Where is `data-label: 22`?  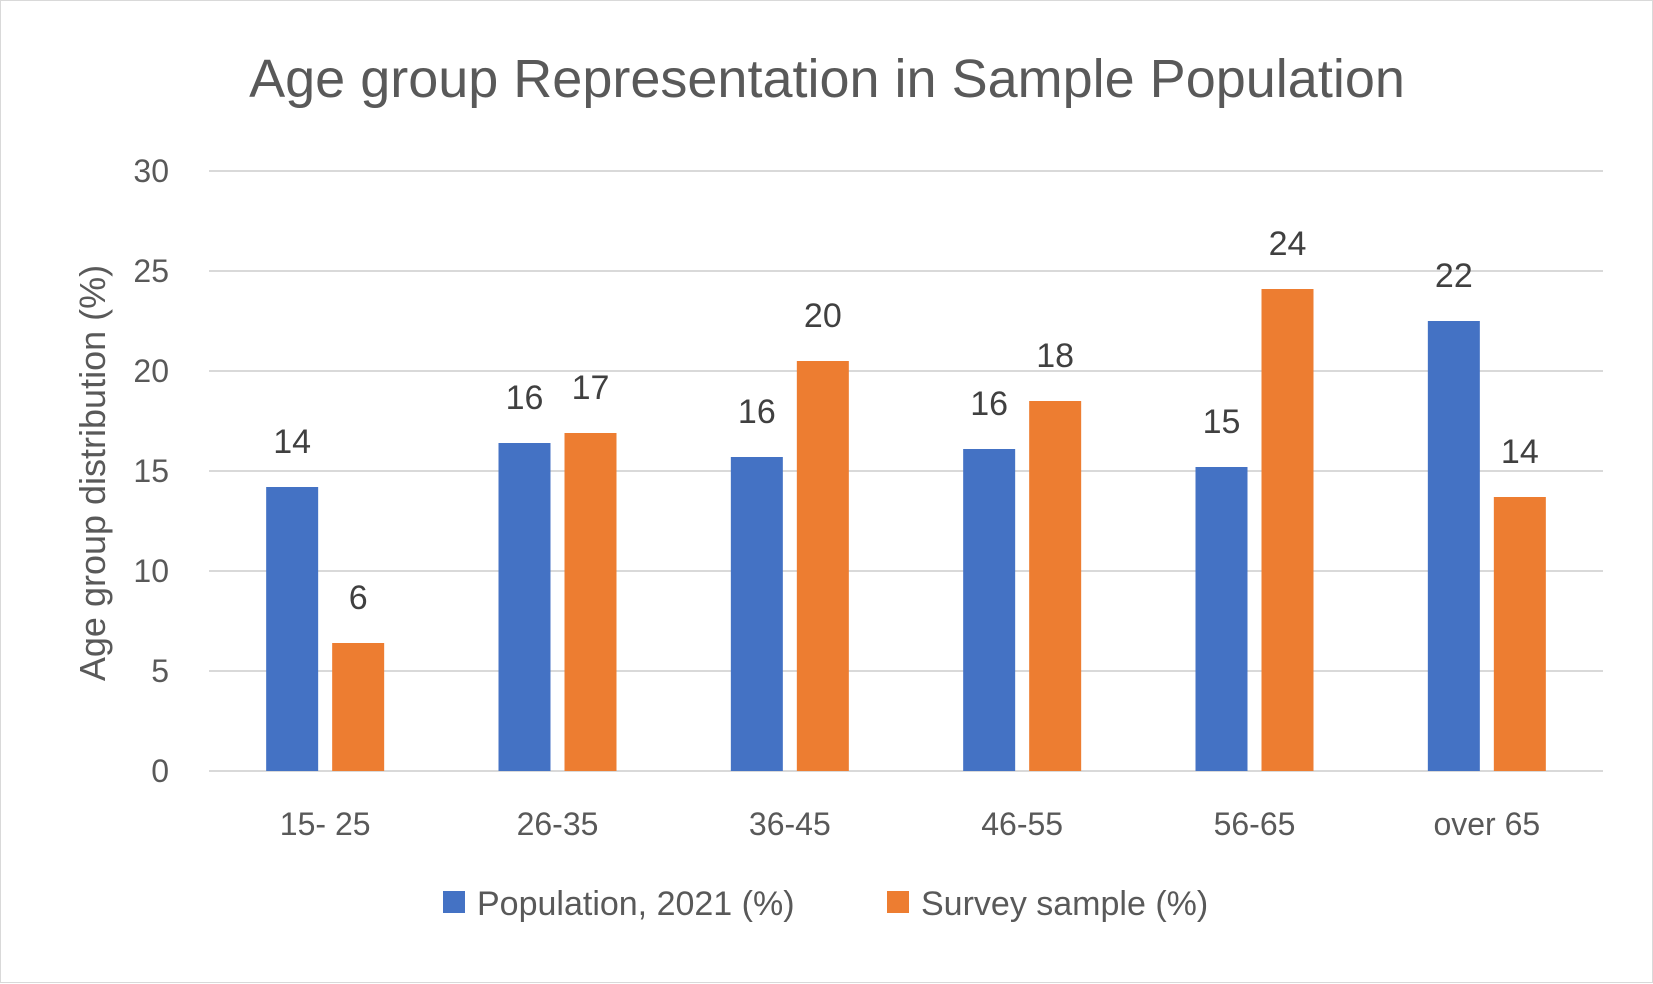
data-label: 22 is located at coordinates (1454, 276).